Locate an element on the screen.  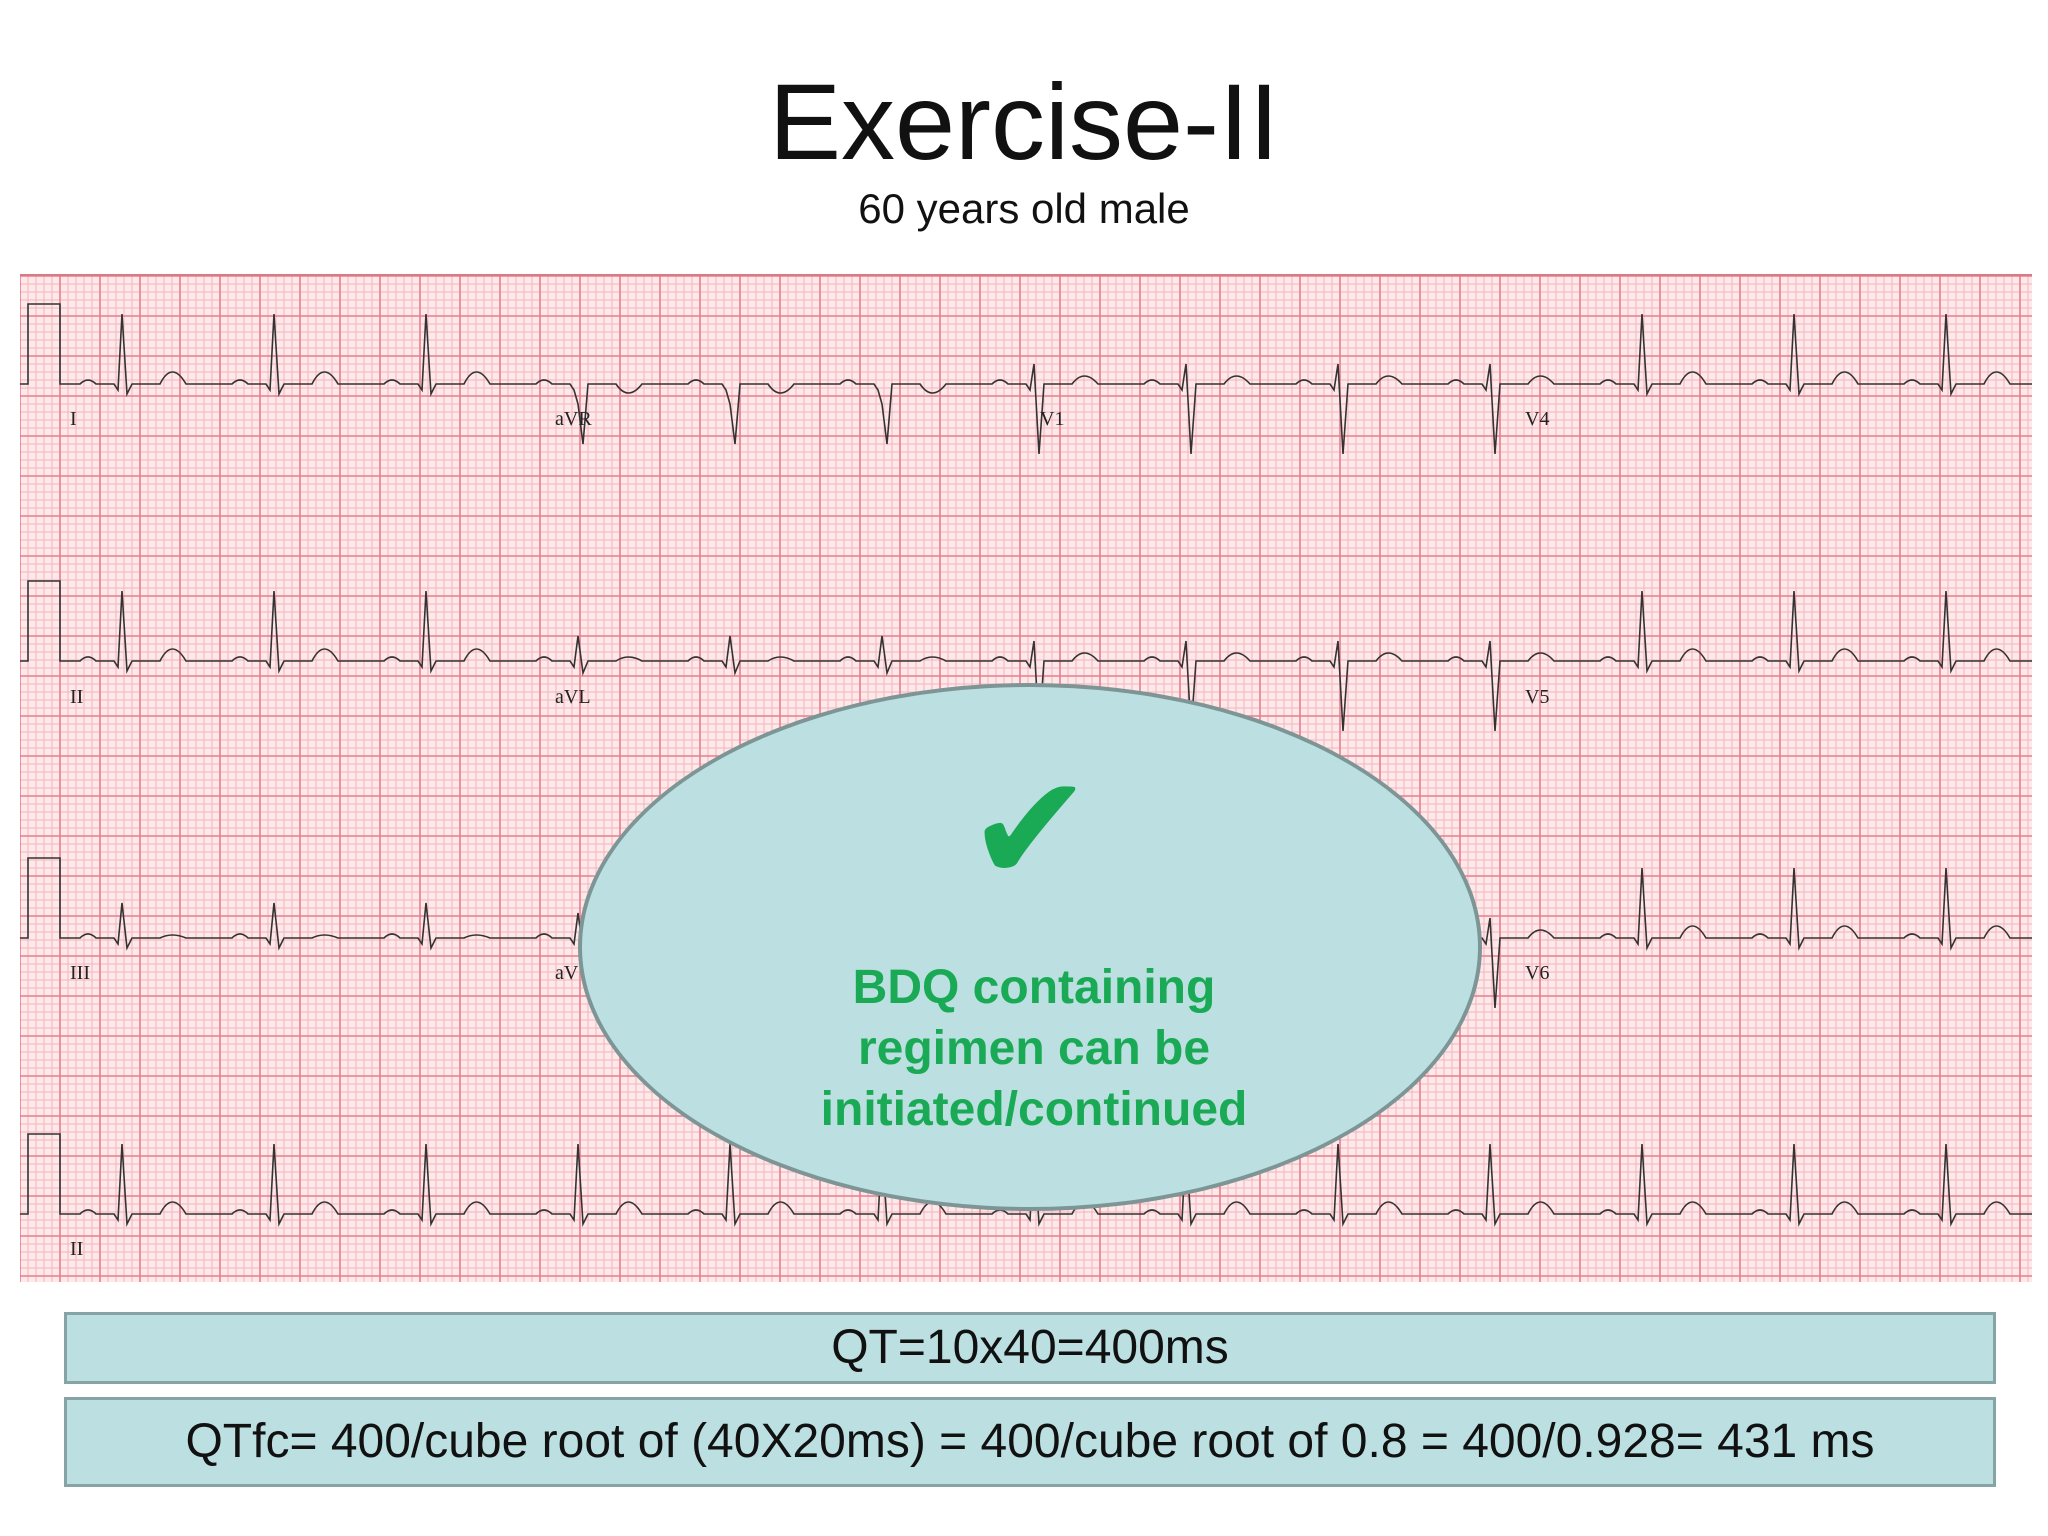
qt-formula: QT=10x40=400ms is located at coordinates (1030, 1347).